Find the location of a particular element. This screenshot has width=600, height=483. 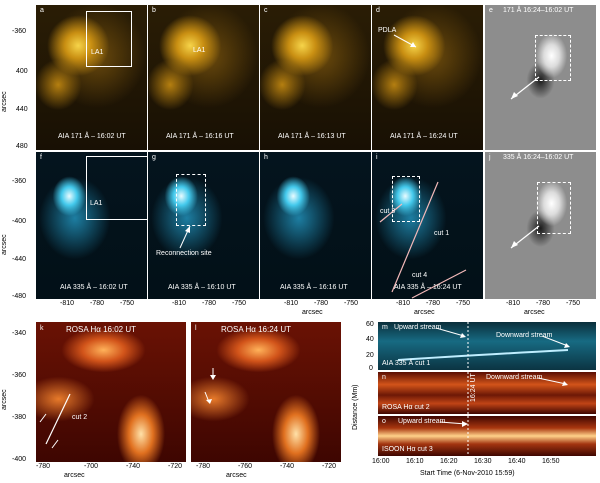

panel-m-label-up: Upward stream is located at coordinates (418, 327).